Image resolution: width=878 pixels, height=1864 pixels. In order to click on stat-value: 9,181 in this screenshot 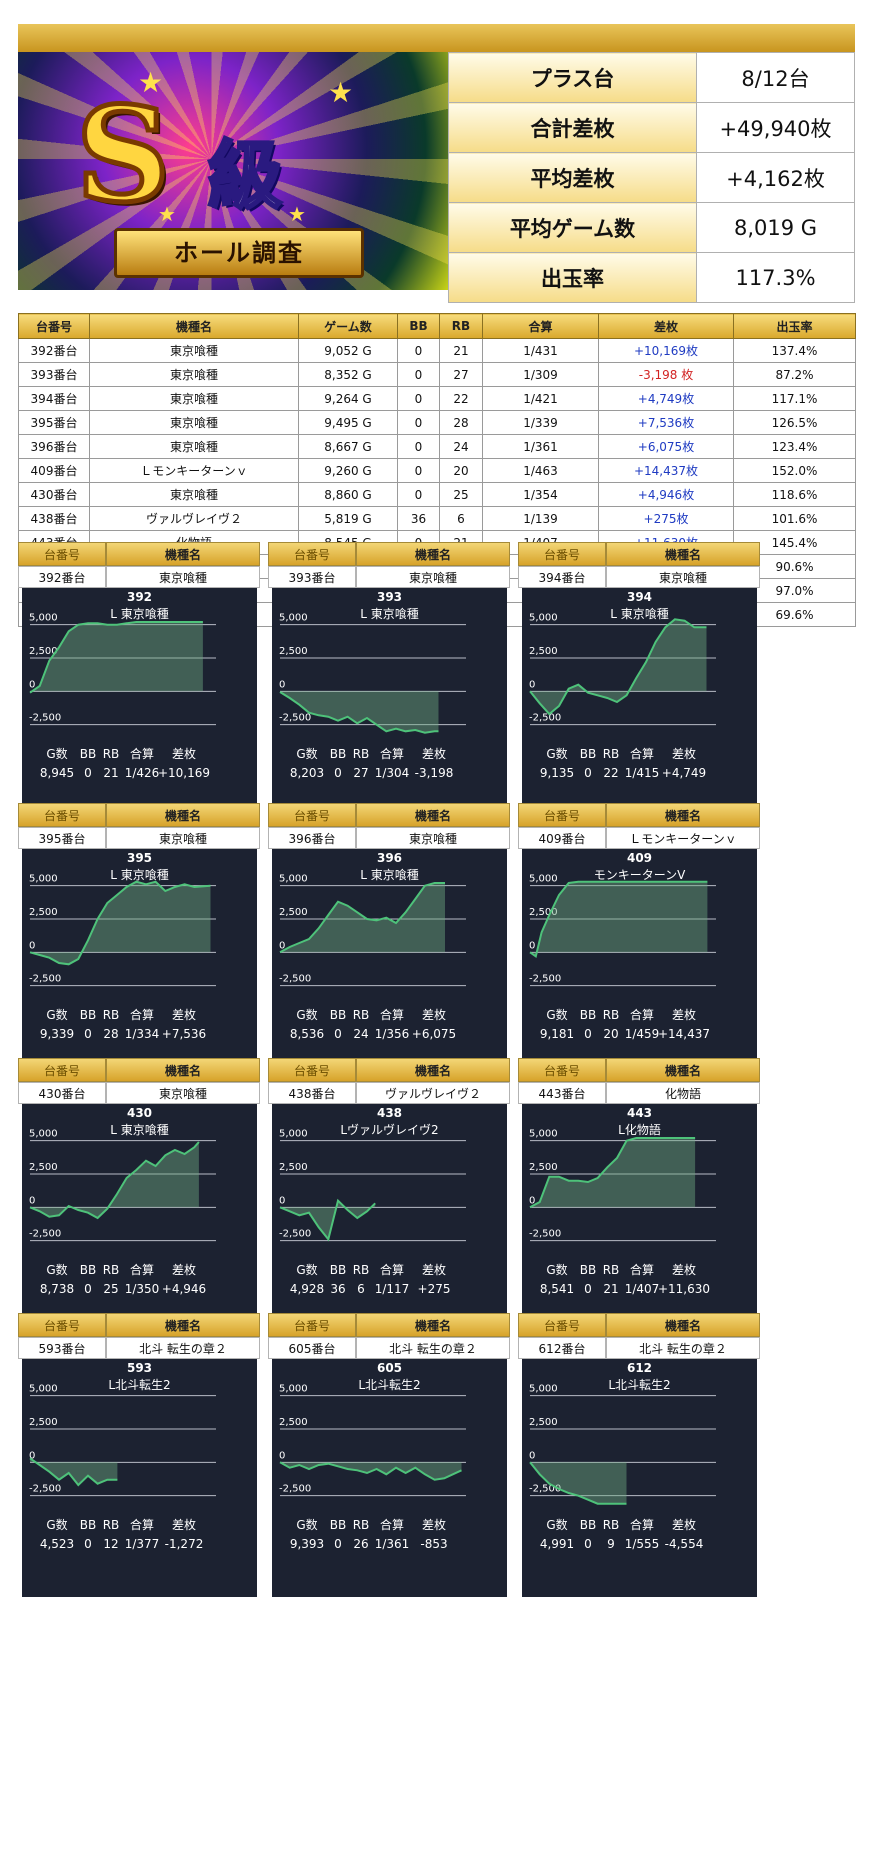, I will do `click(557, 1034)`.